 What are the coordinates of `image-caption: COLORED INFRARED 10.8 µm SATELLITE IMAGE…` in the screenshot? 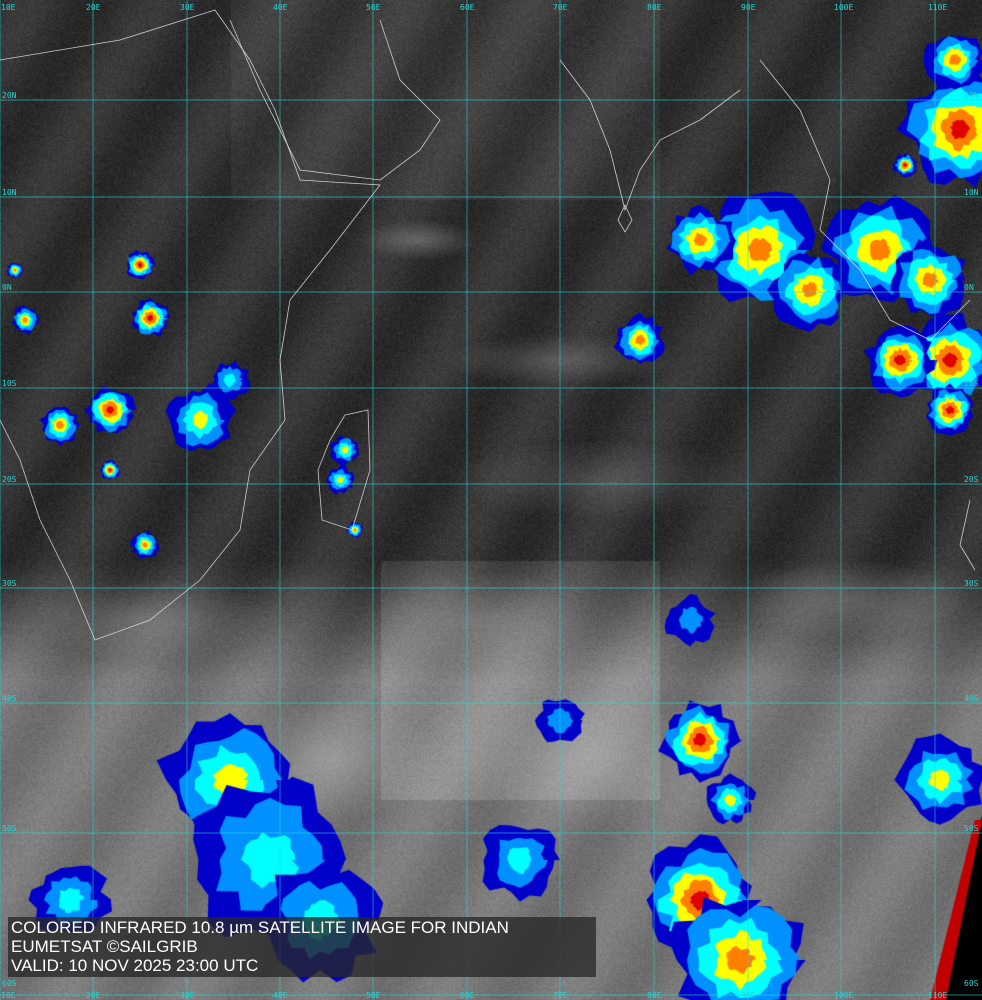 It's located at (302, 947).